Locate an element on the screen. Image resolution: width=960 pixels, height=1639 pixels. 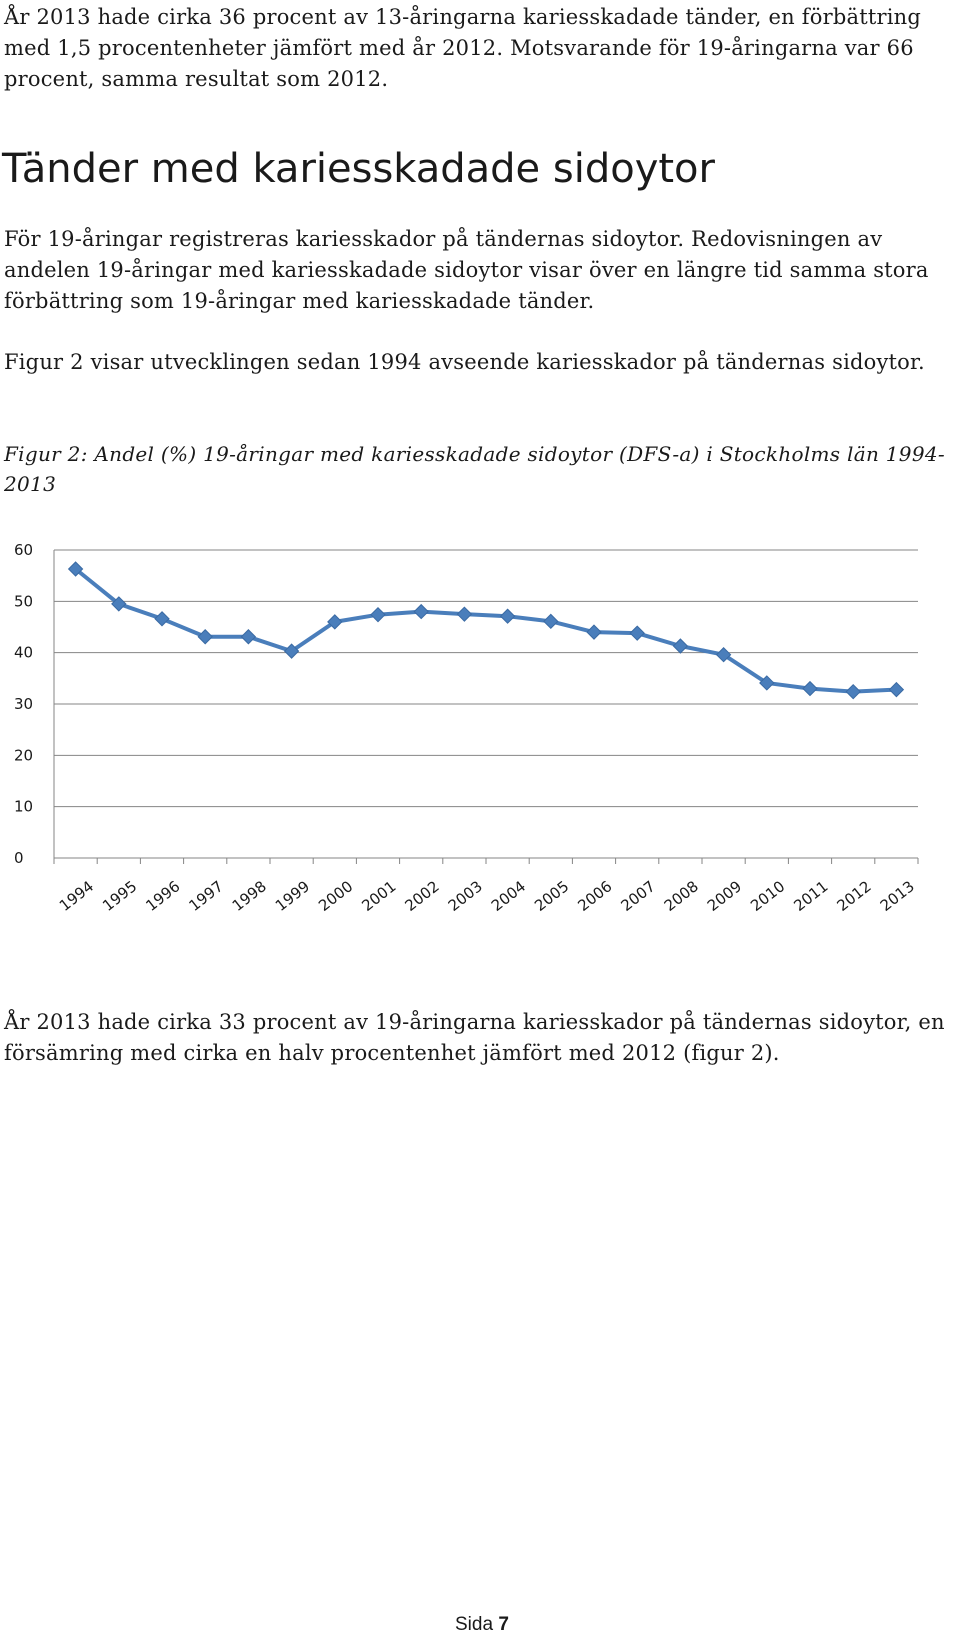
x-tick-label: 2013 is located at coordinates (897, 896).